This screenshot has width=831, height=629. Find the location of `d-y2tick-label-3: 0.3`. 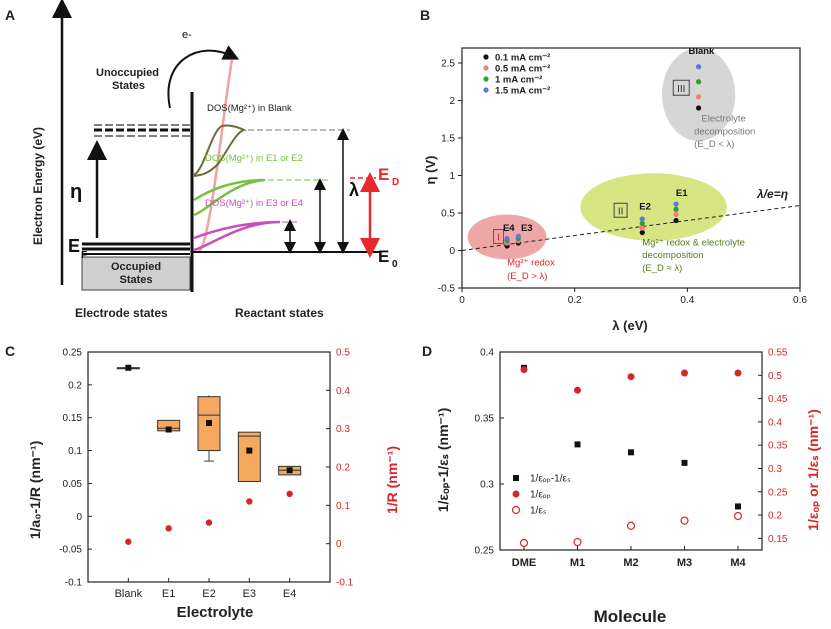

d-y2tick-label-3: 0.3 is located at coordinates (775, 469).